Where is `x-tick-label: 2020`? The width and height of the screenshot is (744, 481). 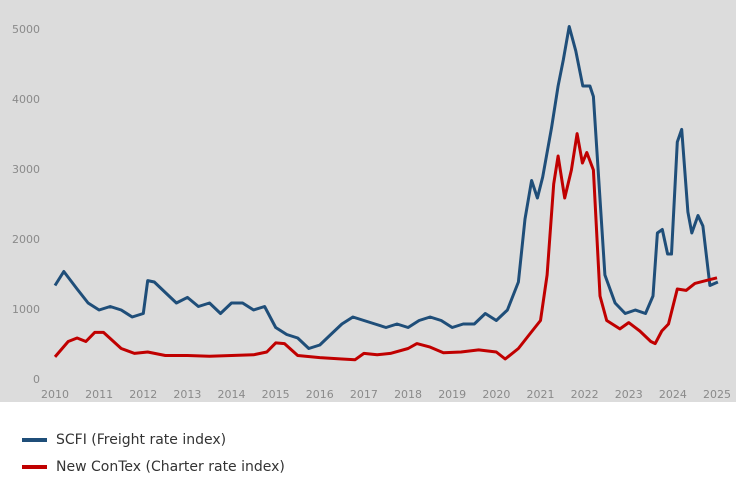
x-tick-label: 2020 is located at coordinates (496, 394).